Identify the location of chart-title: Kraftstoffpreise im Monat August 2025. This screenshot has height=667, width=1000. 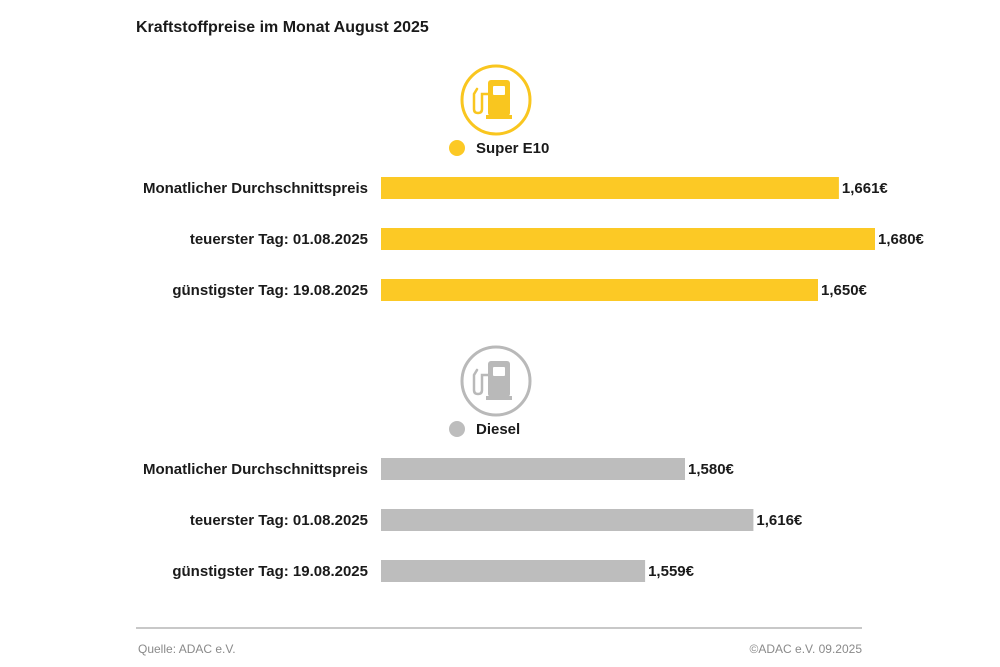
(282, 27).